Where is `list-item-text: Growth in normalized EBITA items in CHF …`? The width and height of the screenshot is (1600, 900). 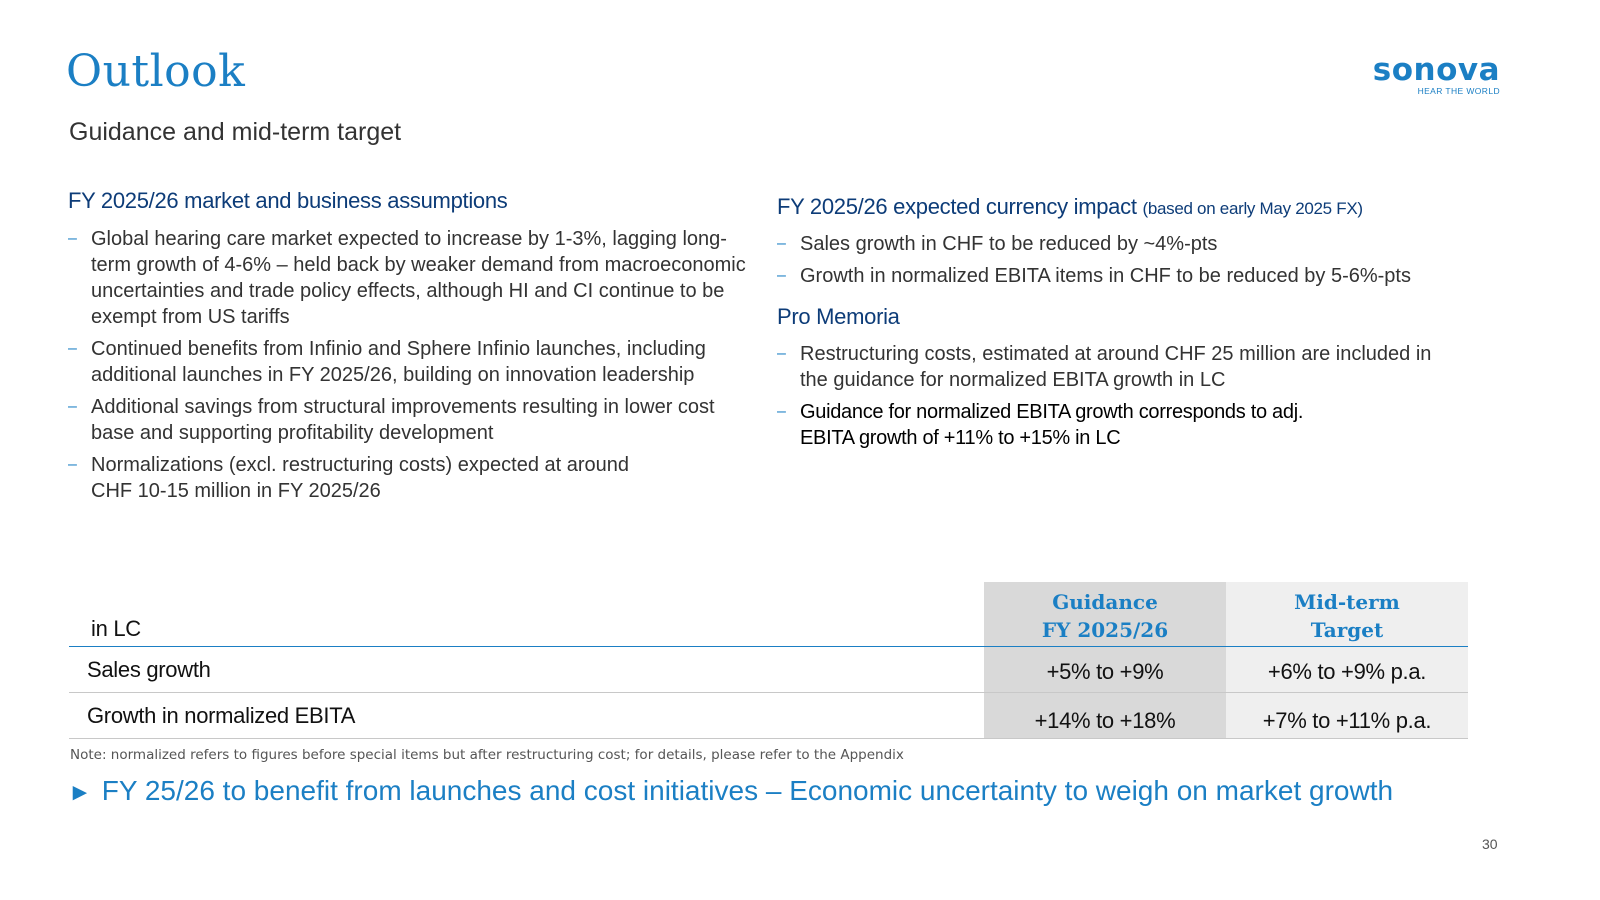
list-item-text: Growth in normalized EBITA items in CHF … is located at coordinates (1105, 276).